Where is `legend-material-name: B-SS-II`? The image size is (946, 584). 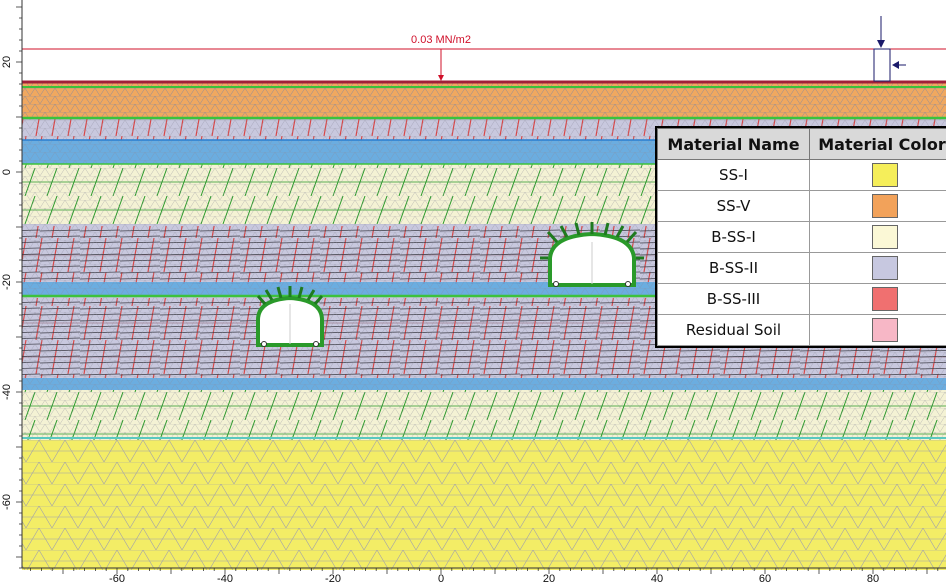 legend-material-name: B-SS-II is located at coordinates (733, 268).